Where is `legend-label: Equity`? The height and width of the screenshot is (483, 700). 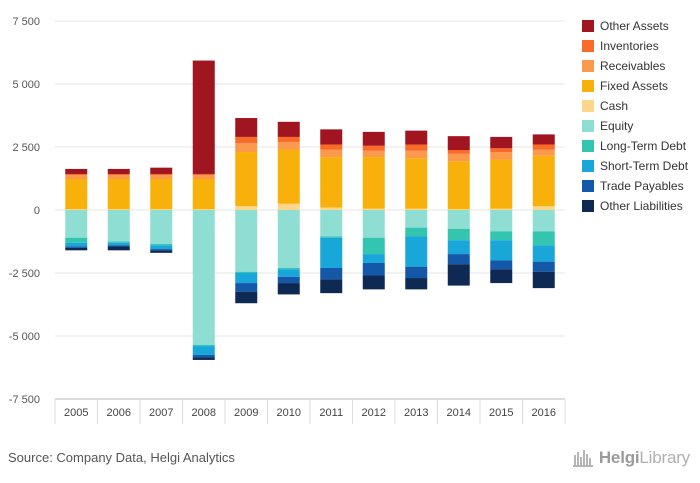 legend-label: Equity is located at coordinates (617, 126).